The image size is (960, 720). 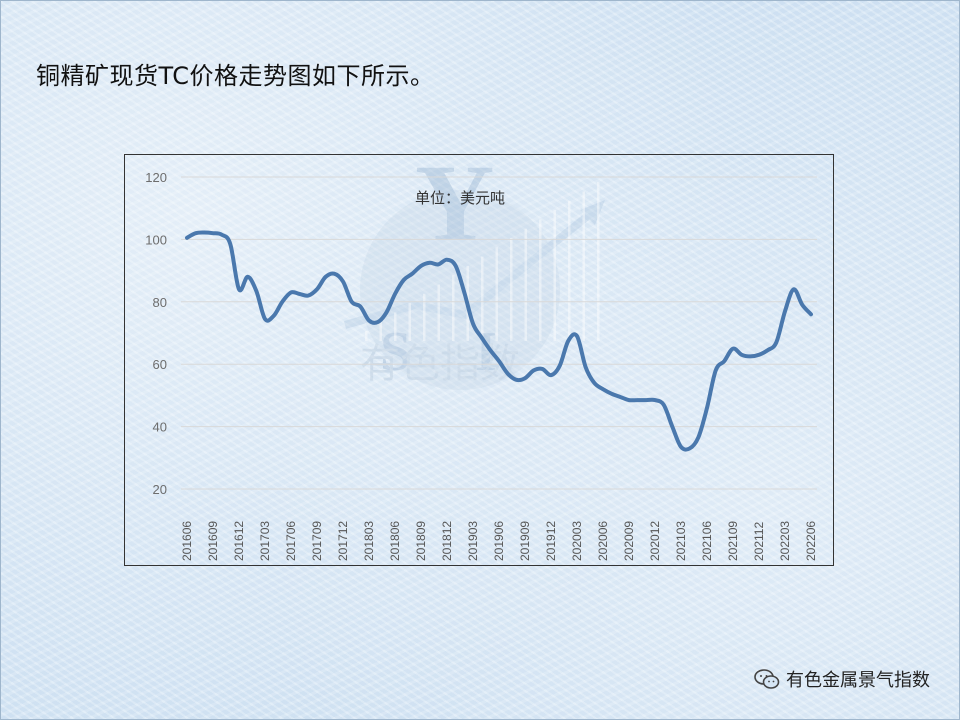 I want to click on x-tick-label: 201606, so click(x=187, y=541).